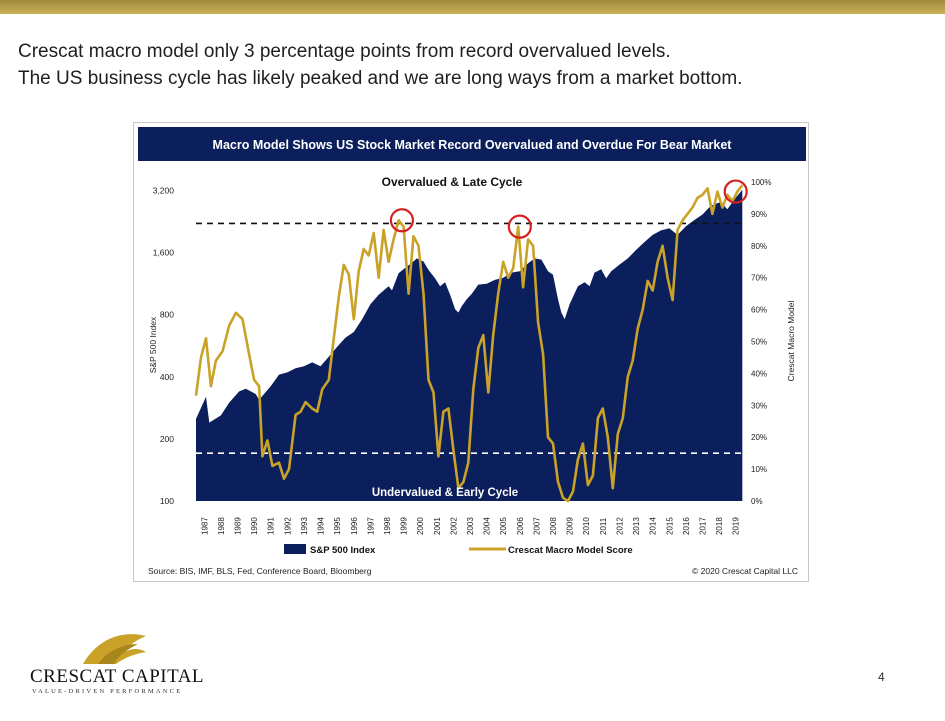 The width and height of the screenshot is (945, 721). What do you see at coordinates (686, 526) in the screenshot?
I see `x-tick-label: 2016` at bounding box center [686, 526].